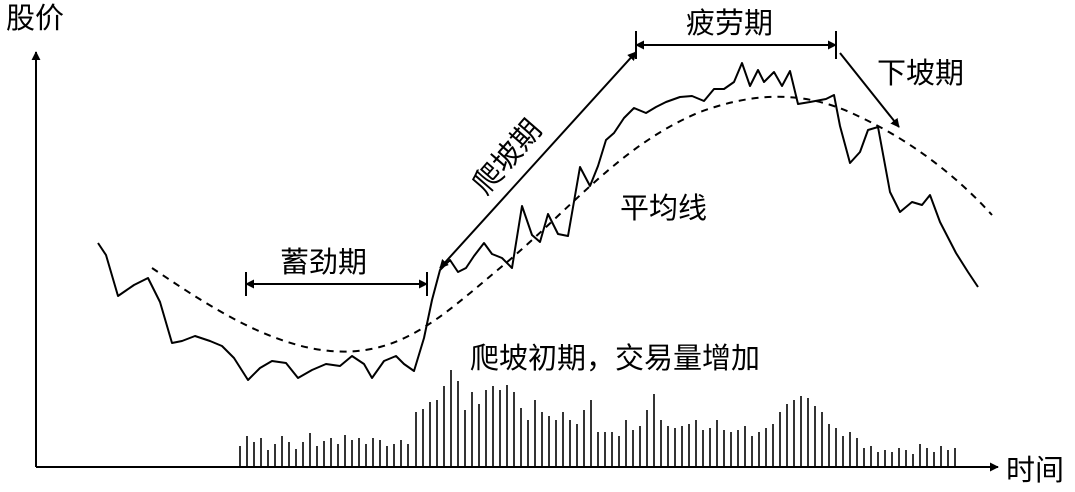  What do you see at coordinates (323, 262) in the screenshot?
I see `accumulation-label: 蓄劲期` at bounding box center [323, 262].